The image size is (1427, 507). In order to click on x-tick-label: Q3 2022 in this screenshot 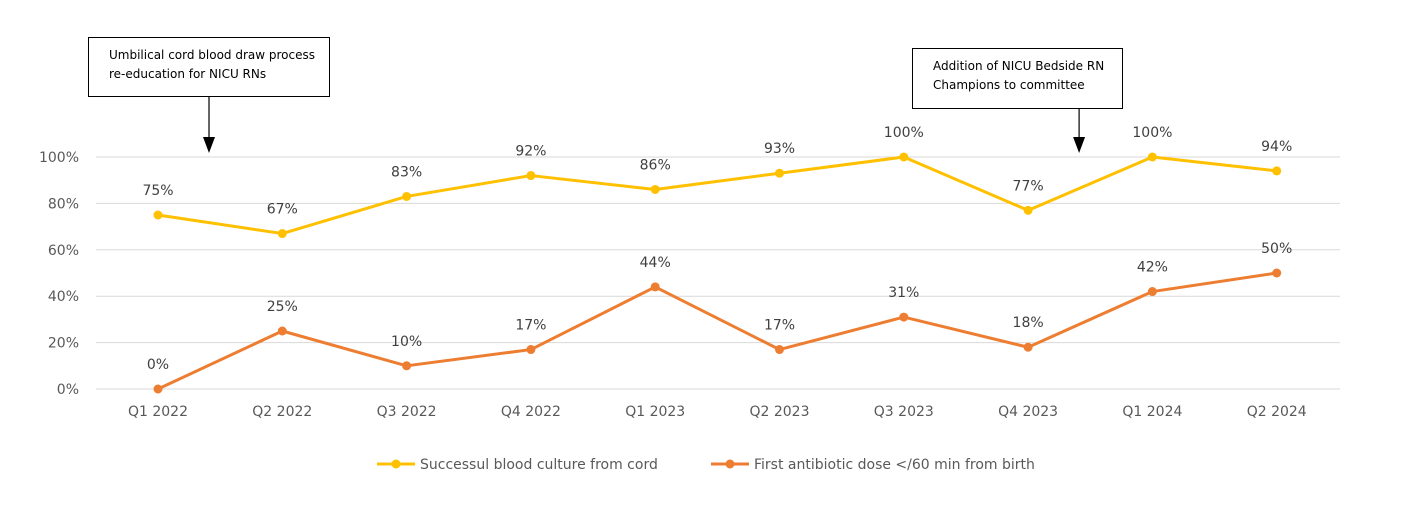, I will do `click(407, 412)`.